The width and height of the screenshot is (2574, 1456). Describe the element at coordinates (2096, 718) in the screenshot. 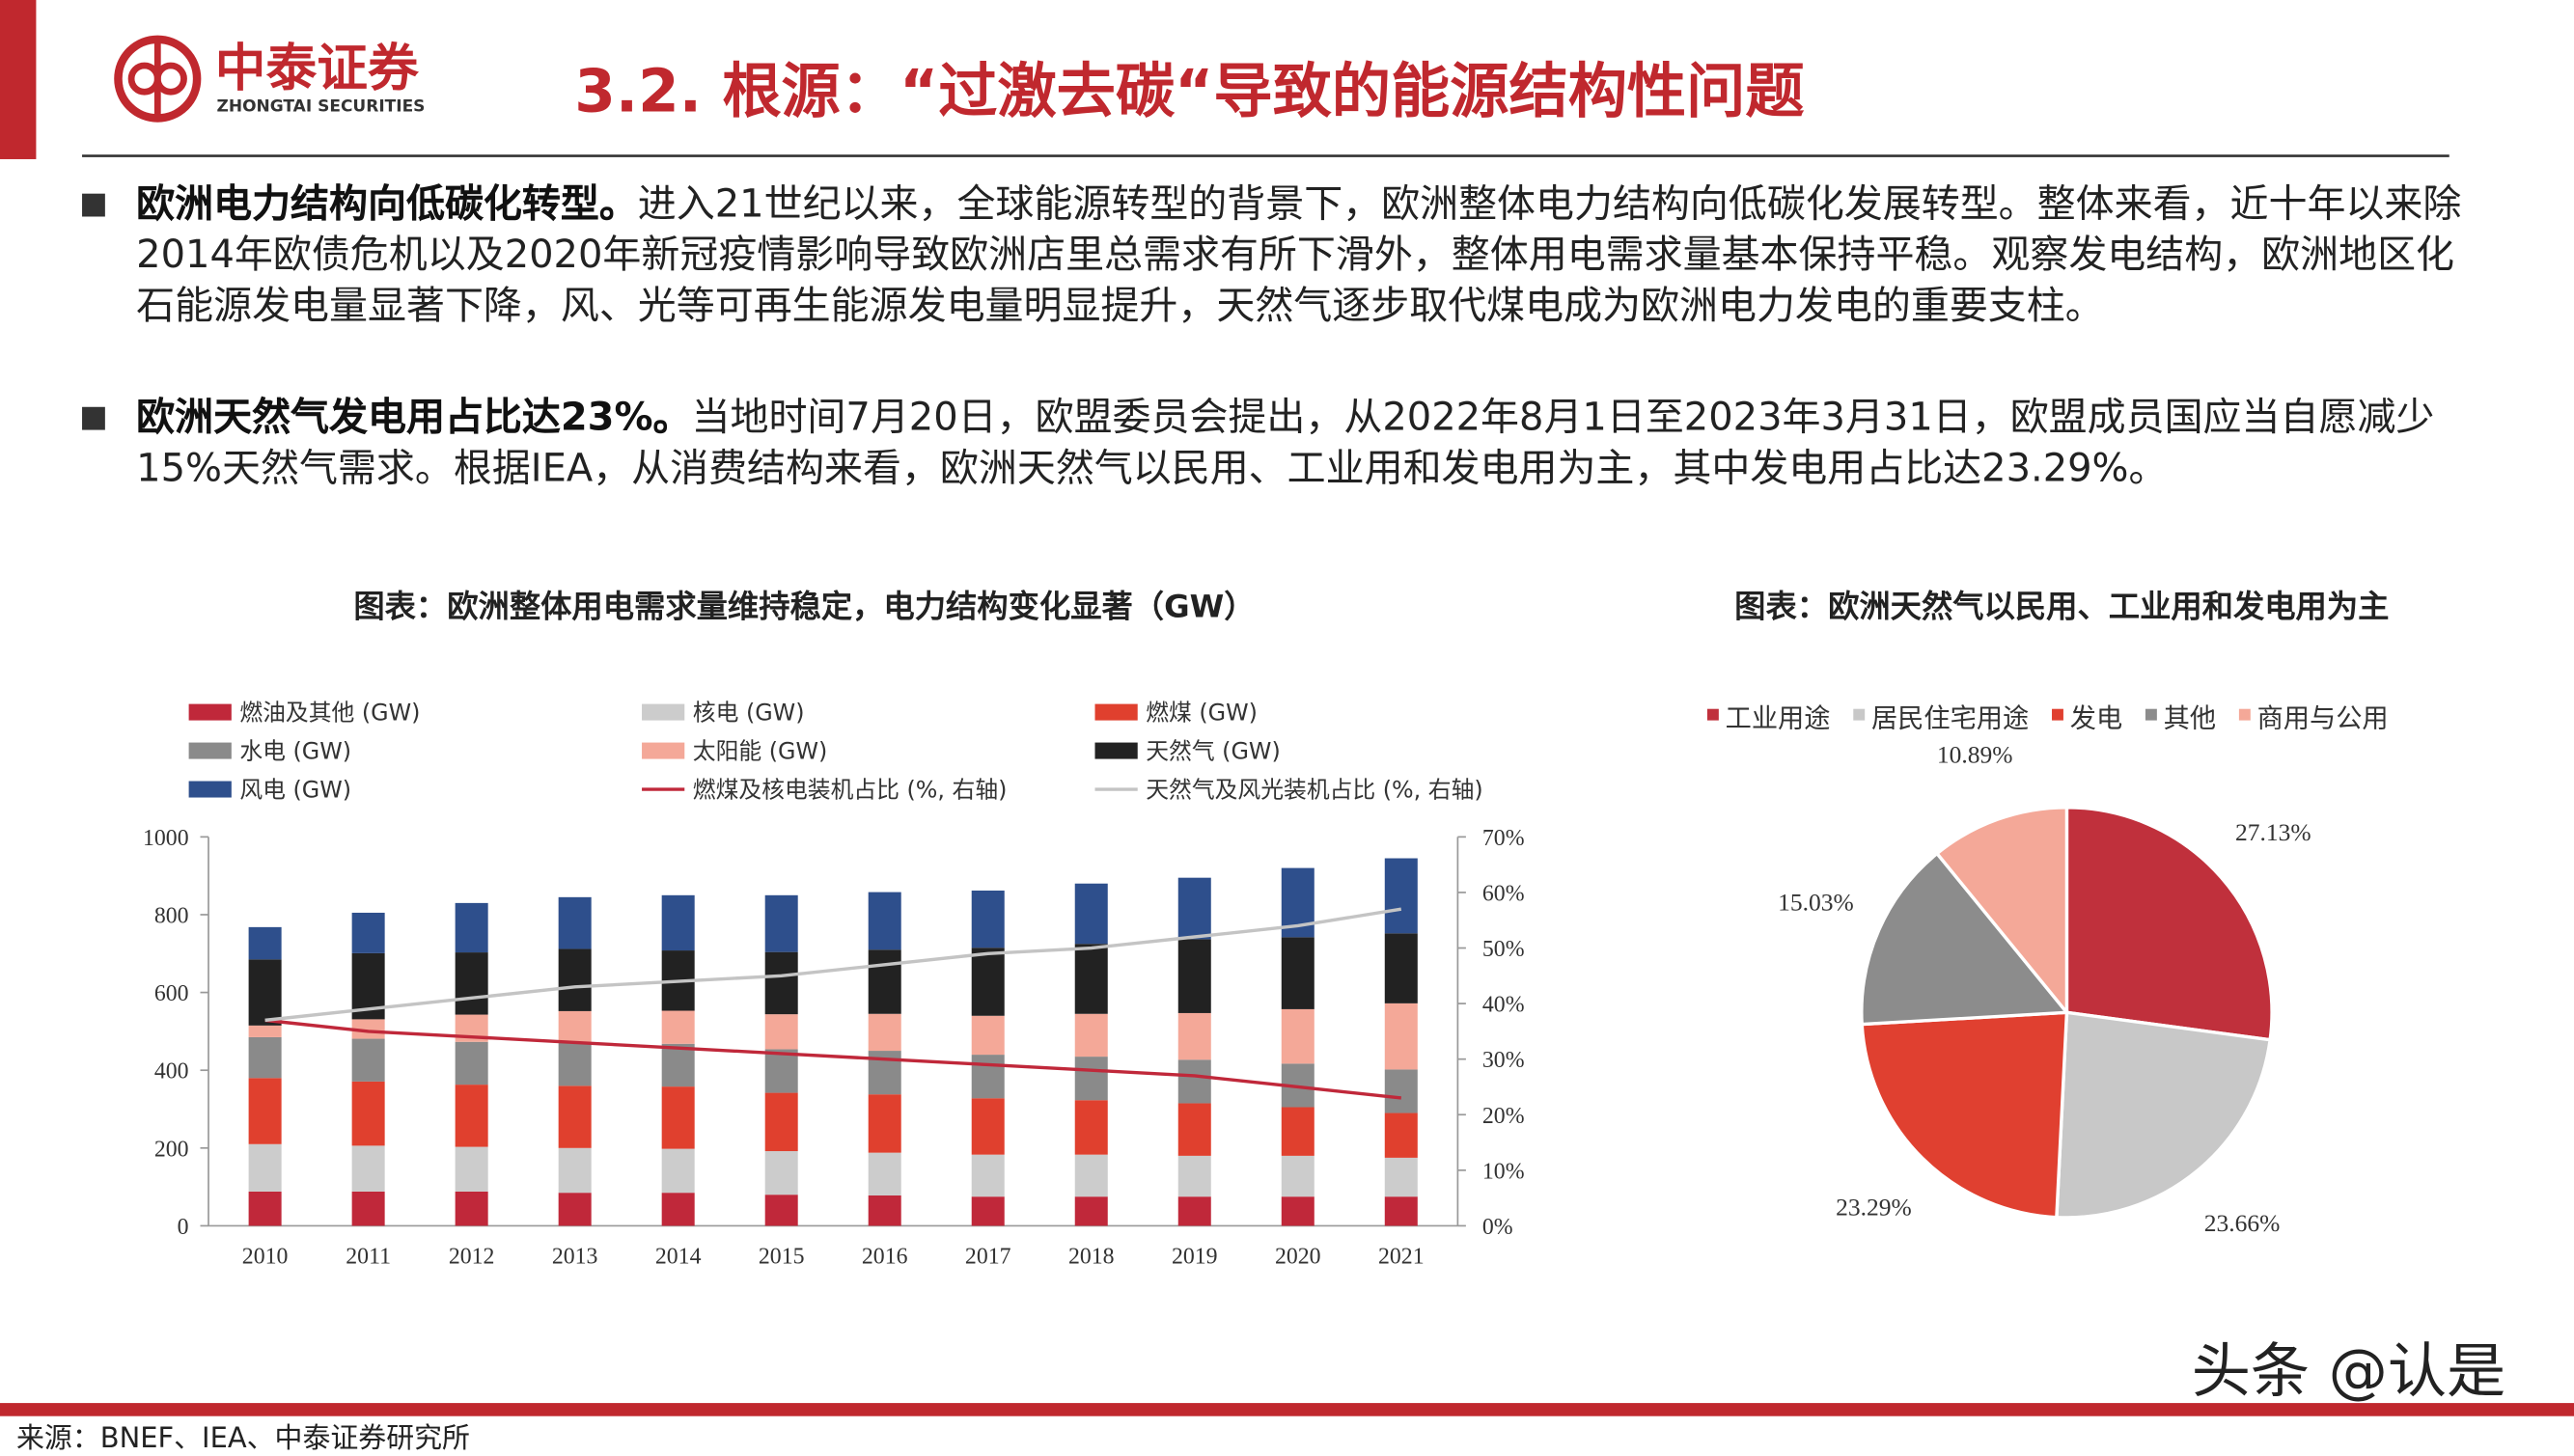

I see `legend-label: 发电` at that location.